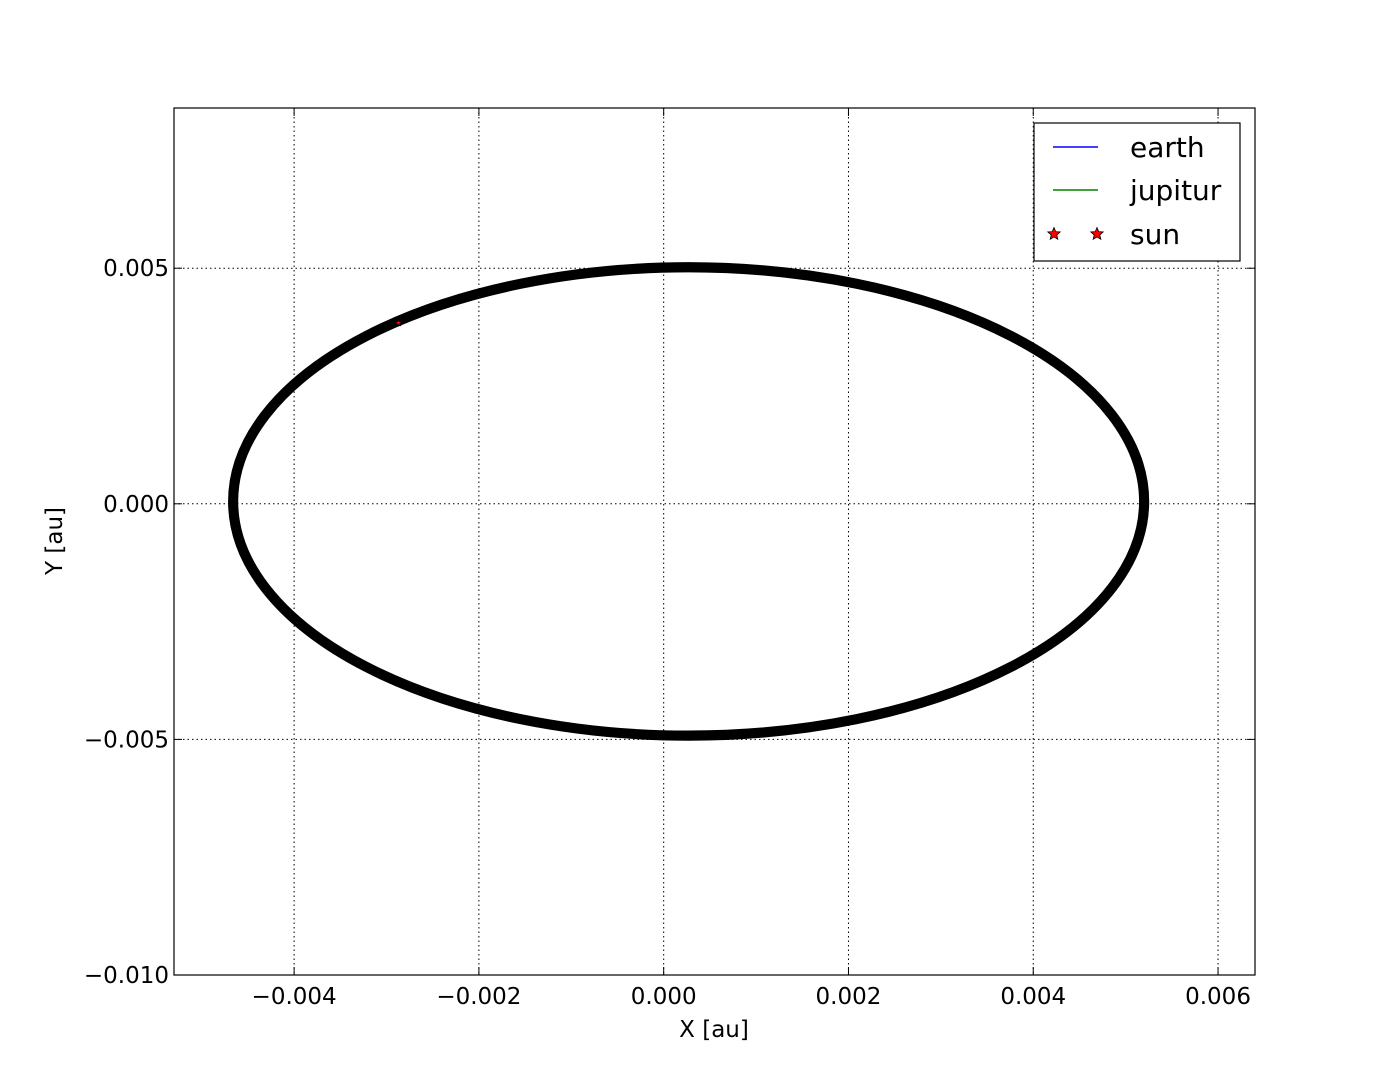  Describe the element at coordinates (126, 976) in the screenshot. I see `y-tick-label: −0.010` at that location.